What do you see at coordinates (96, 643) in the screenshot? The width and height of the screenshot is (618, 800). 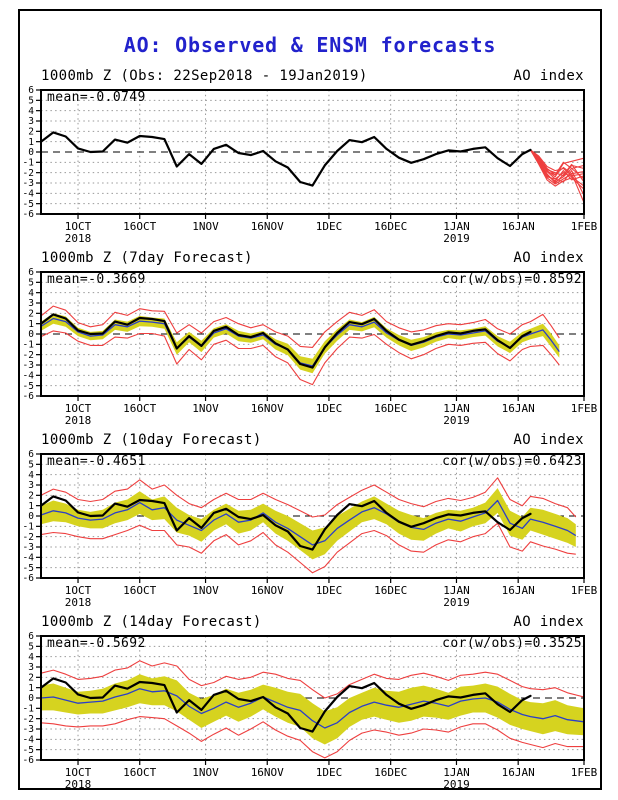 I see `mean-value-label: mean=-0.5692` at bounding box center [96, 643].